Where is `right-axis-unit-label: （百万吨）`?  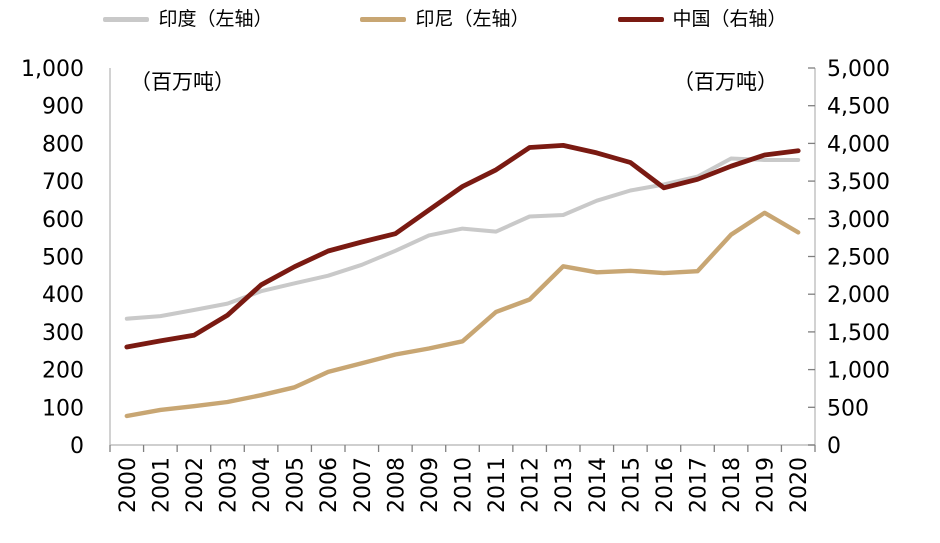 right-axis-unit-label: （百万吨） is located at coordinates (725, 82).